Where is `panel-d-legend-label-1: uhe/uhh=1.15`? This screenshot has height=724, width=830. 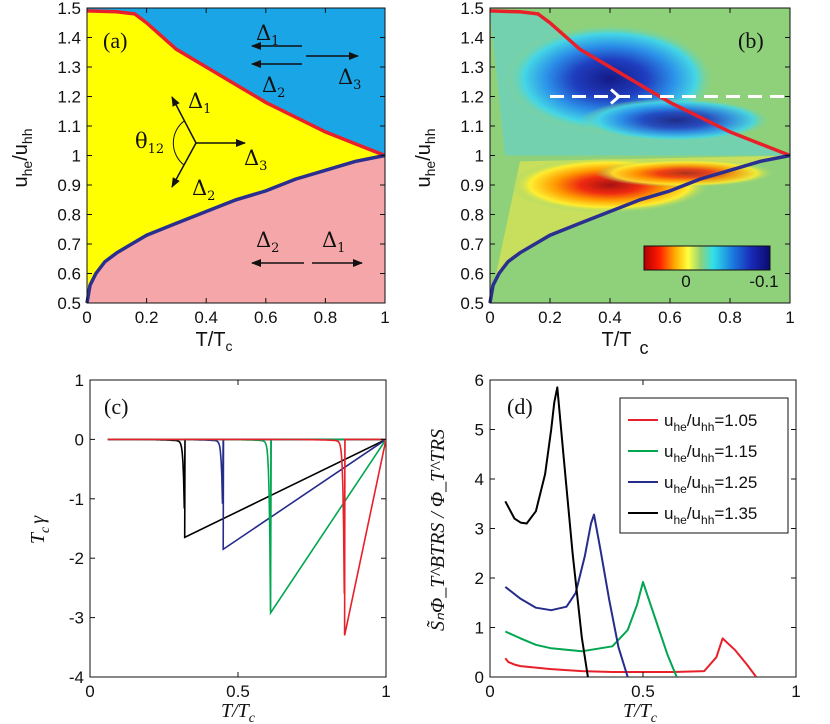
panel-d-legend-label-1: uhe/uhh=1.15 is located at coordinates (710, 453).